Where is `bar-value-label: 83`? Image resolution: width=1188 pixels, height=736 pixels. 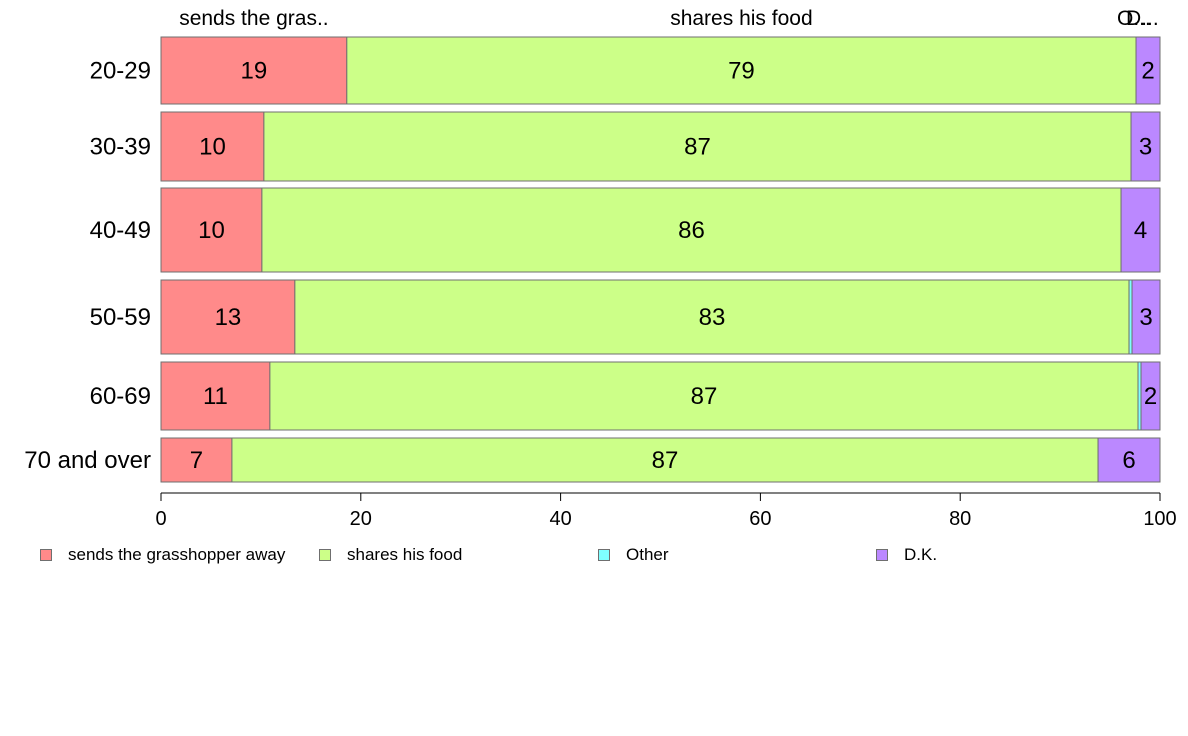 bar-value-label: 83 is located at coordinates (712, 317).